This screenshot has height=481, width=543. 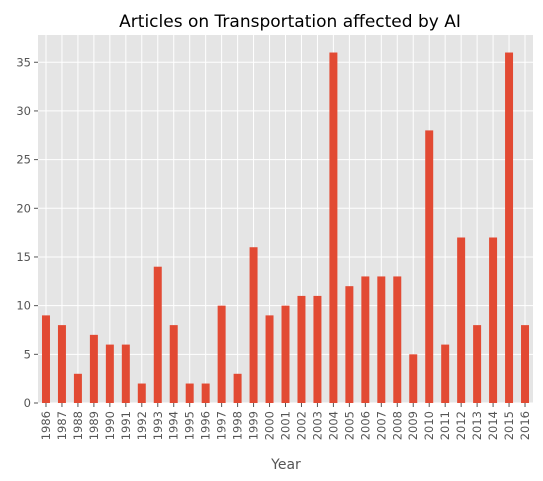 What do you see at coordinates (238, 425) in the screenshot?
I see `x-tick-label: 1998` at bounding box center [238, 425].